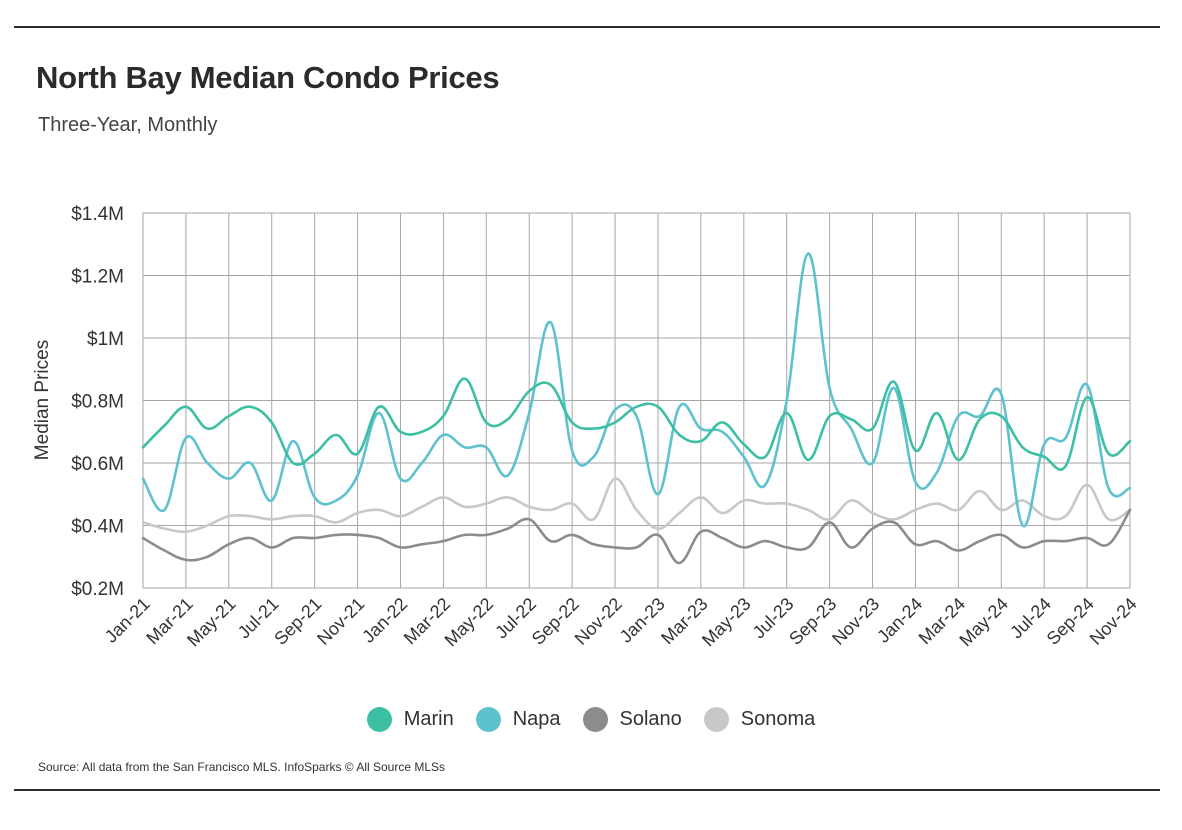  I want to click on x-tick-label: Sep-24, so click(1070, 621).